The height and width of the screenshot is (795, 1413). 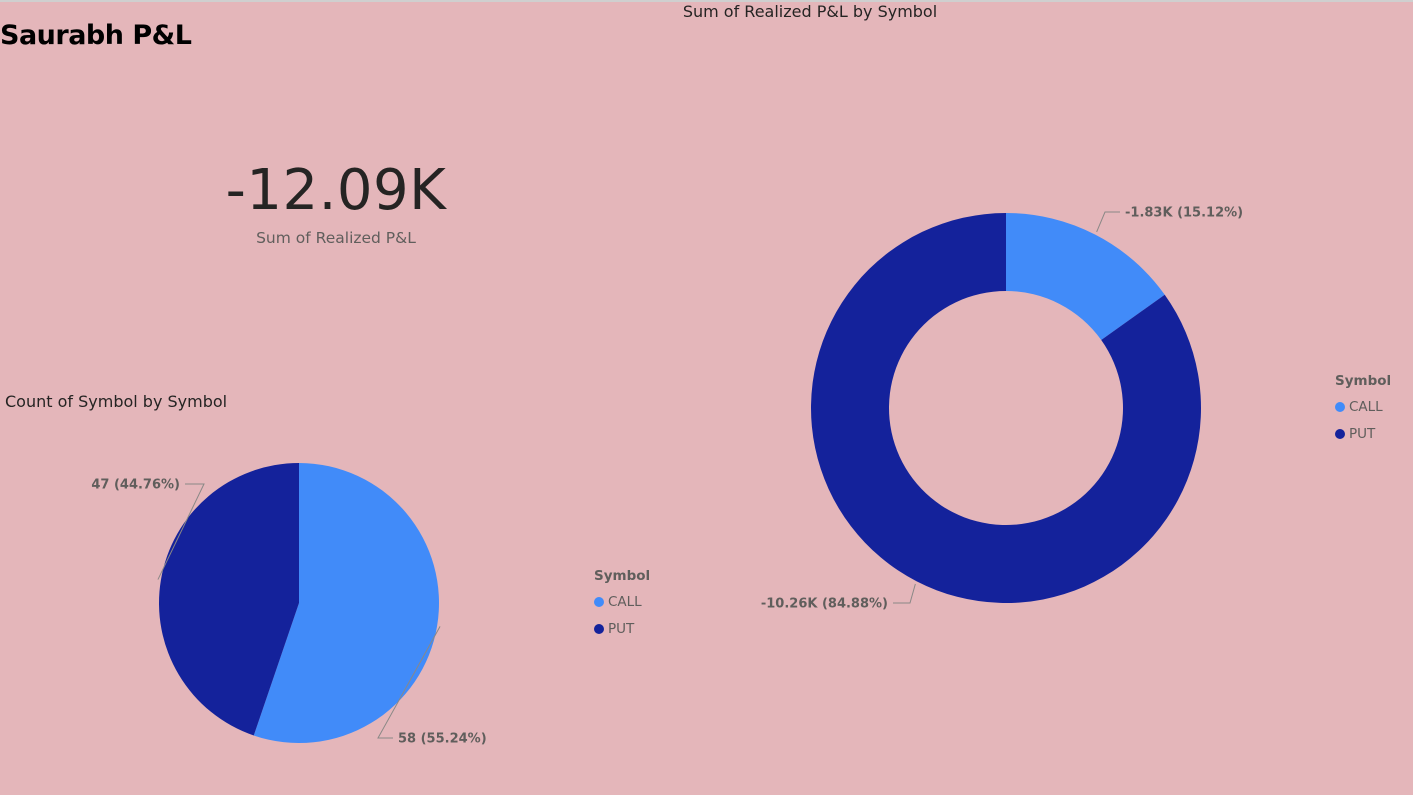 What do you see at coordinates (810, 11) in the screenshot?
I see `donut-chart-title: Sum of Realized P&L by Symbol` at bounding box center [810, 11].